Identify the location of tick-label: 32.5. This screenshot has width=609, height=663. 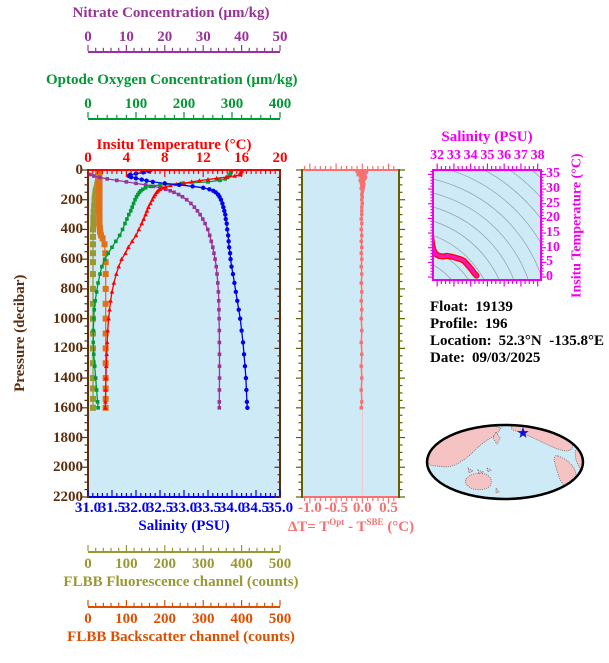
(160, 508).